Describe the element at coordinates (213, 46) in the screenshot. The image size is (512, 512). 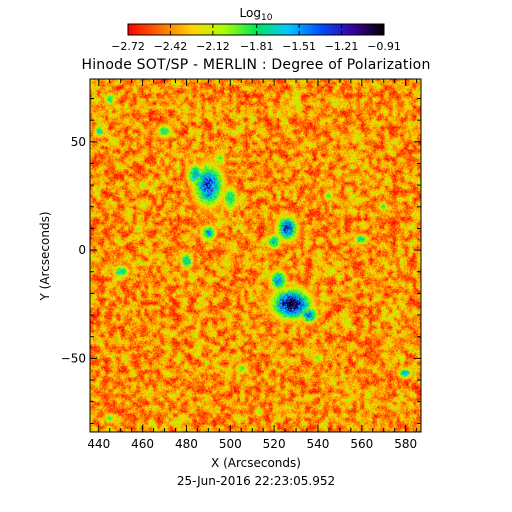
I see `colorbar-tick-label: −2.12` at that location.